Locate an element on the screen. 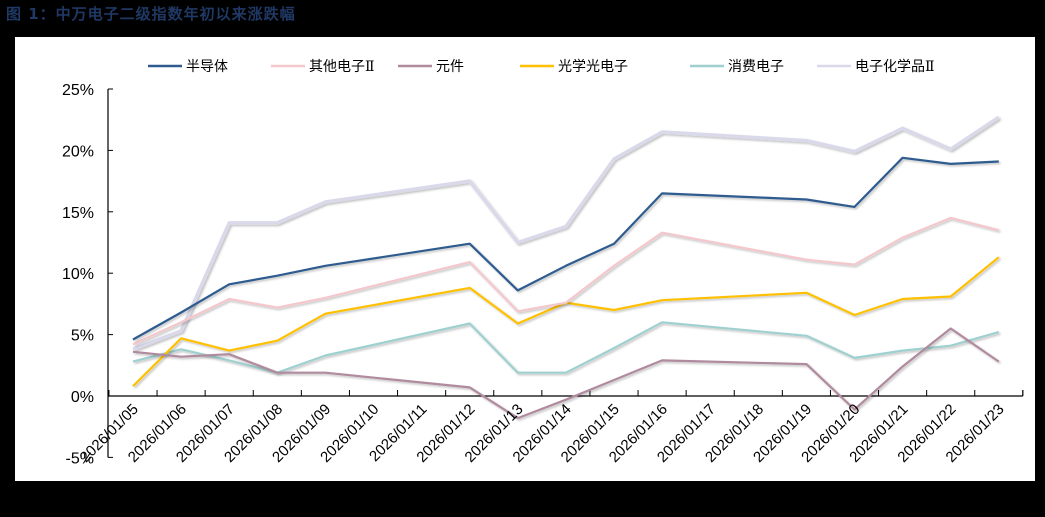 The height and width of the screenshot is (517, 1045). legend-label: 电子化学品Ⅱ is located at coordinates (895, 67).